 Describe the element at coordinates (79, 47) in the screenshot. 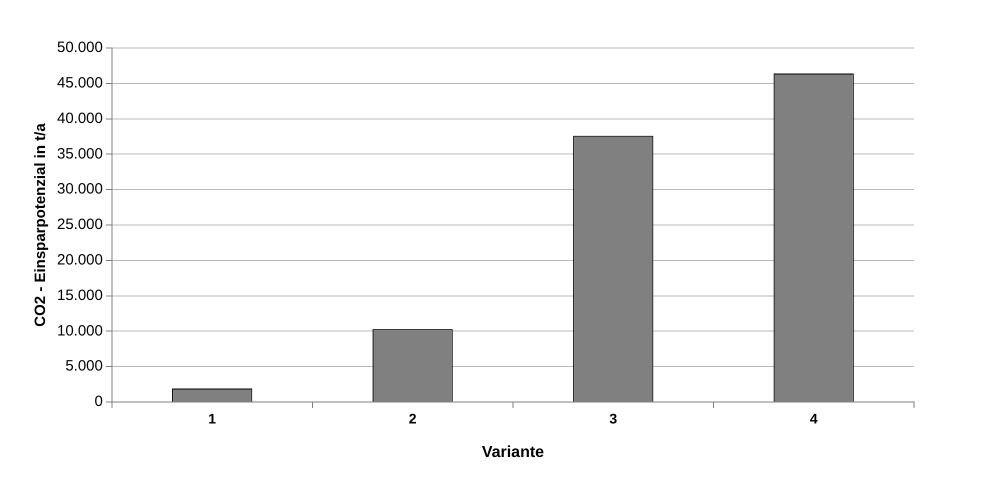

I see `y-tick-label: 50.000` at that location.